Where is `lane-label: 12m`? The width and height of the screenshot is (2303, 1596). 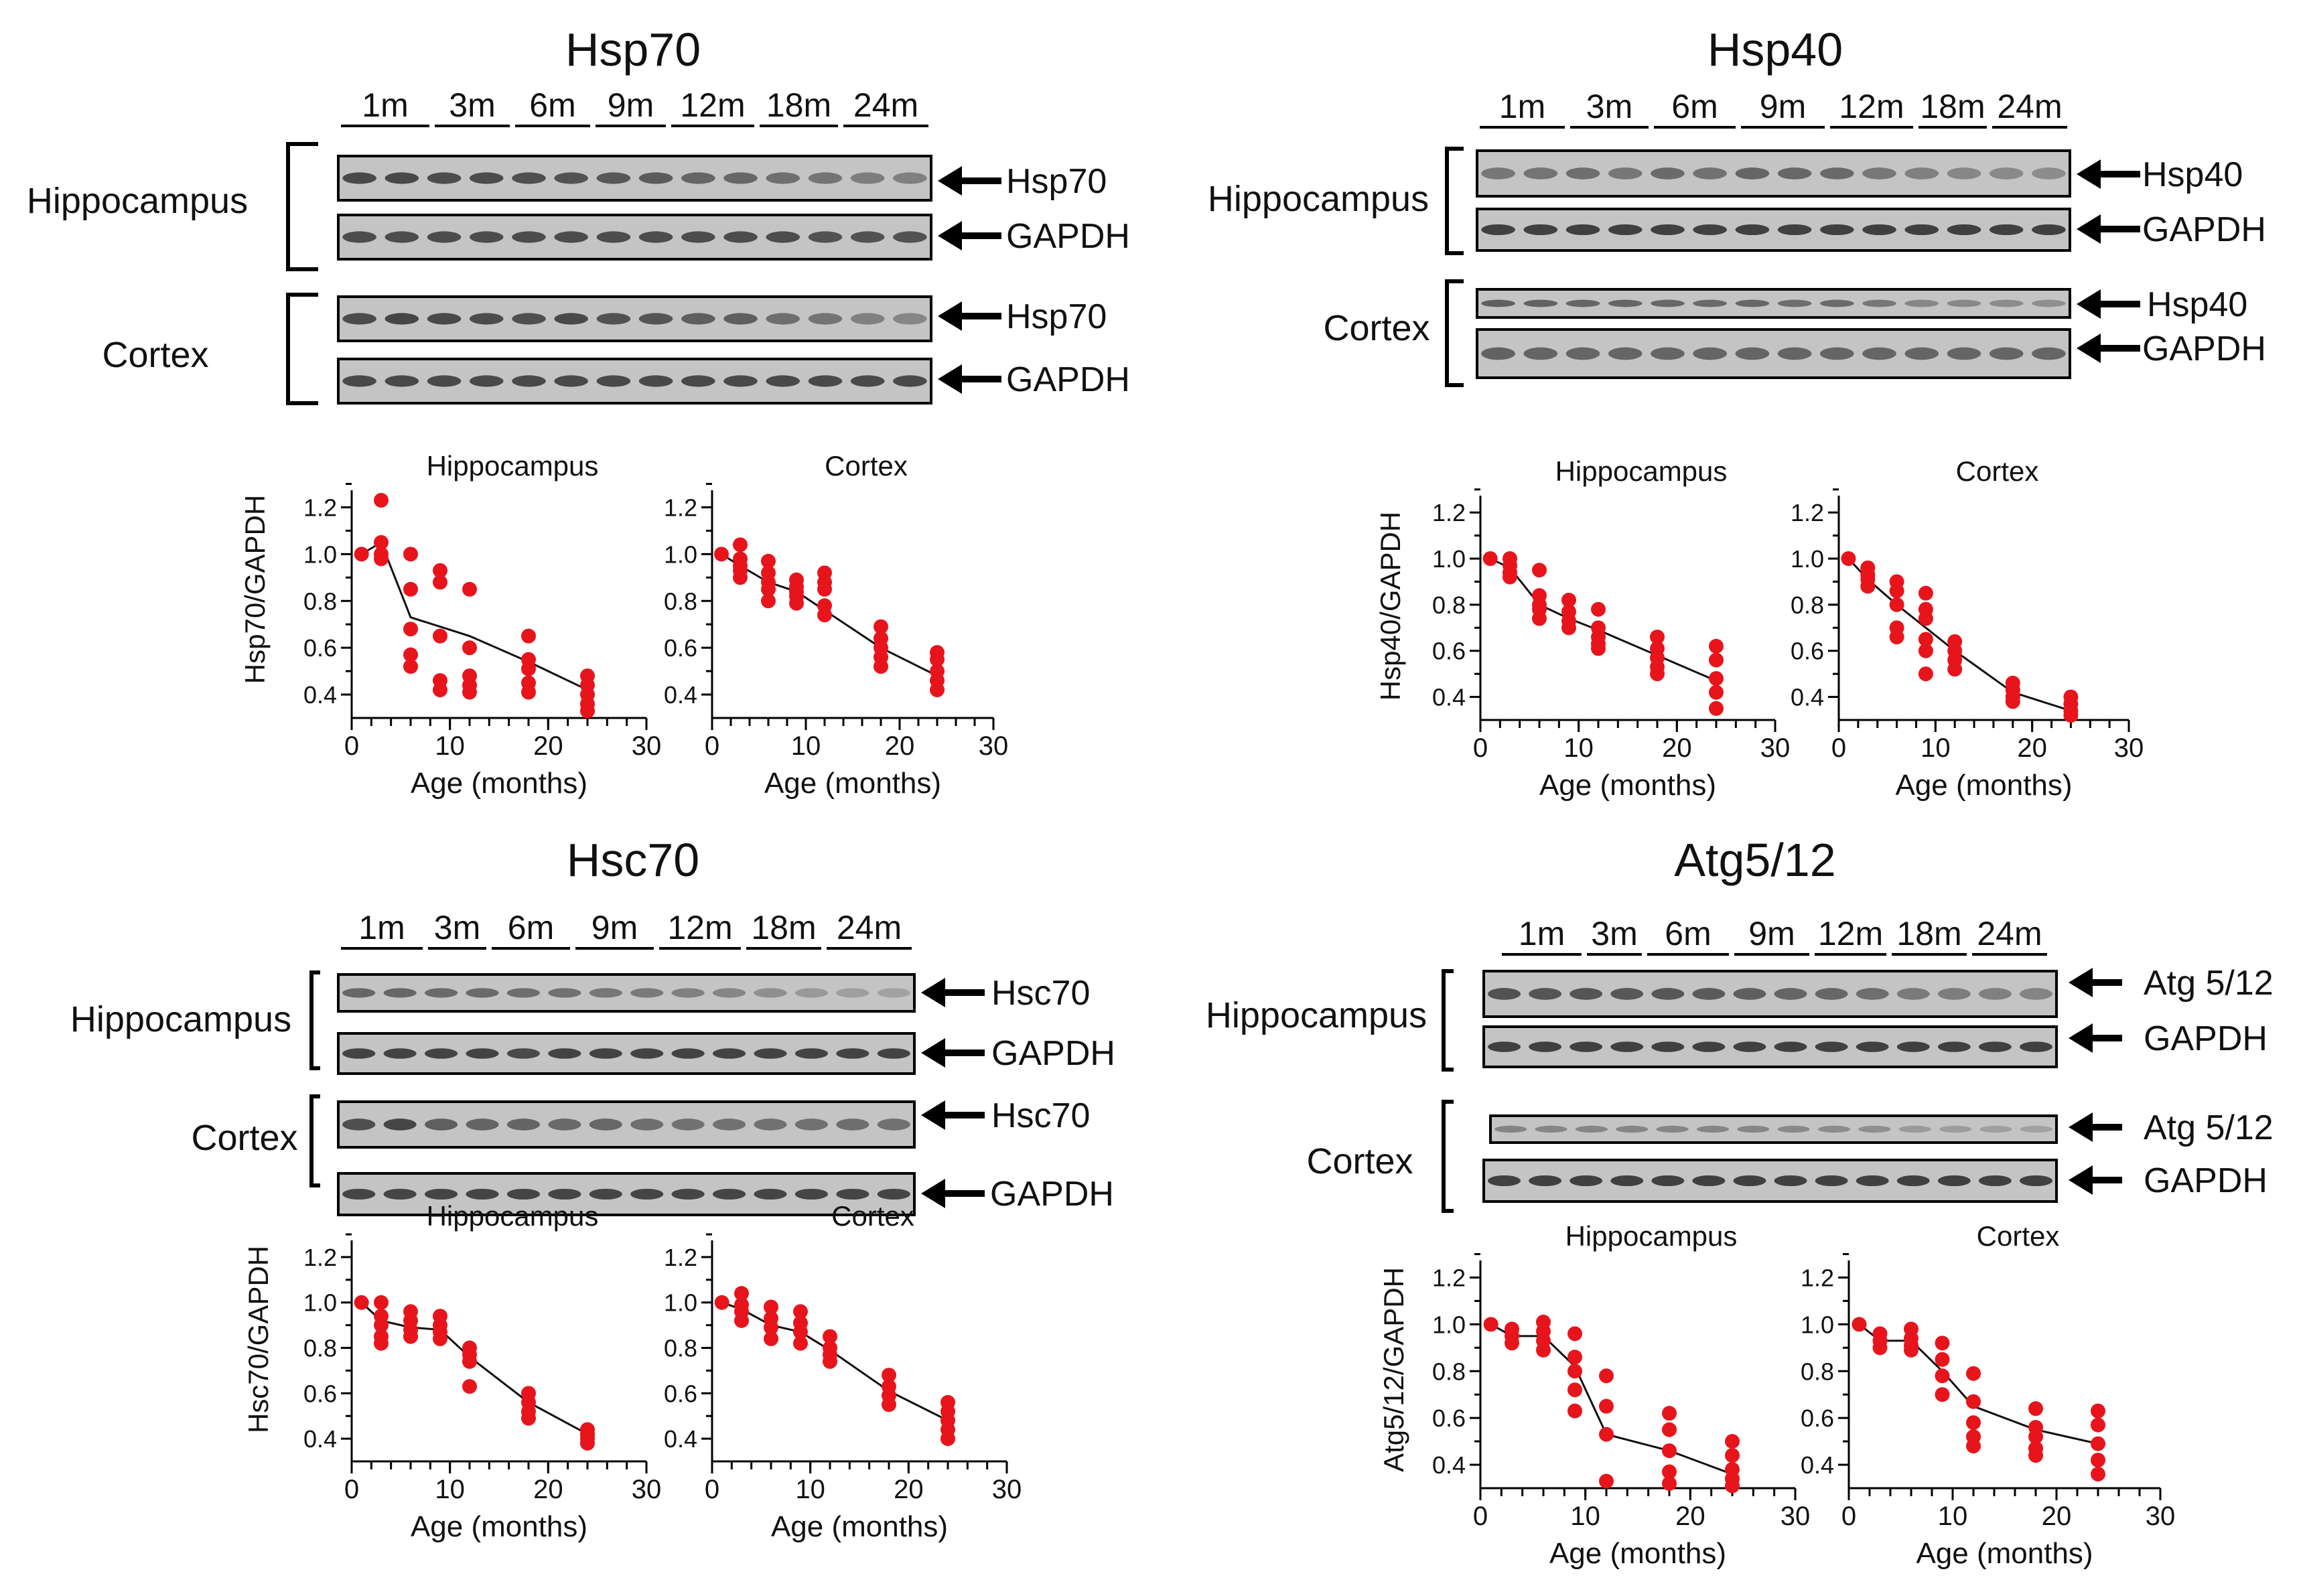 lane-label: 12m is located at coordinates (700, 927).